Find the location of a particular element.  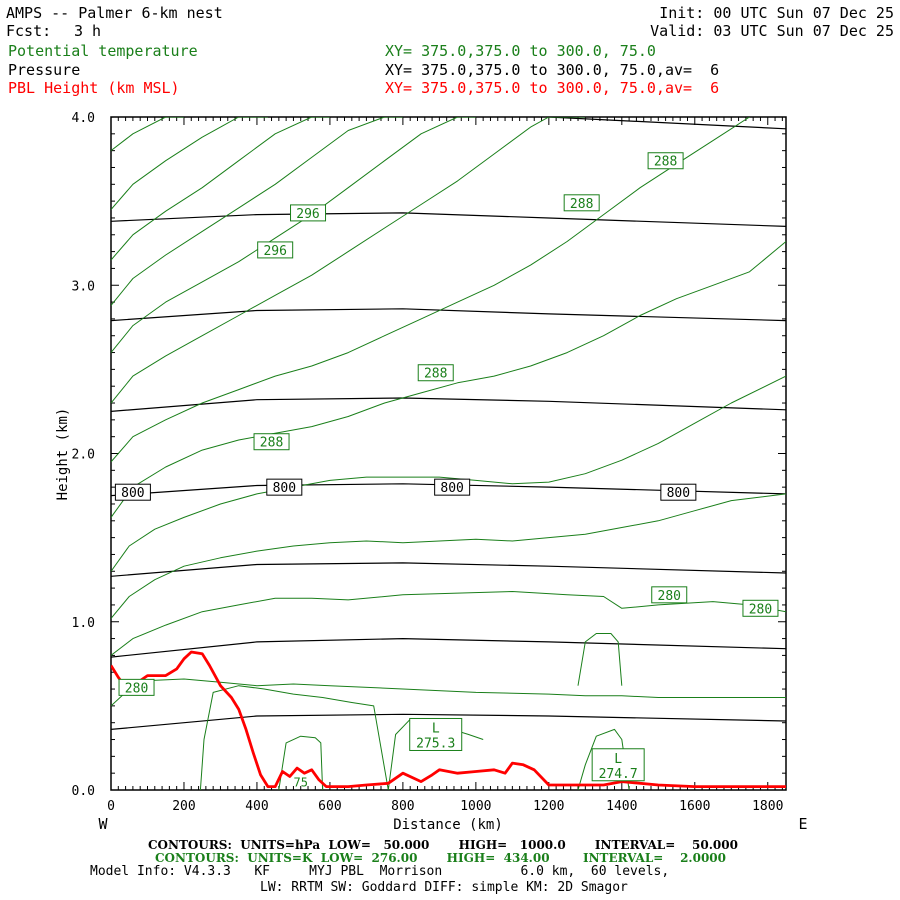

init-time: Init: 00 UTC Sun 07 Dec 25 is located at coordinates (776, 13).